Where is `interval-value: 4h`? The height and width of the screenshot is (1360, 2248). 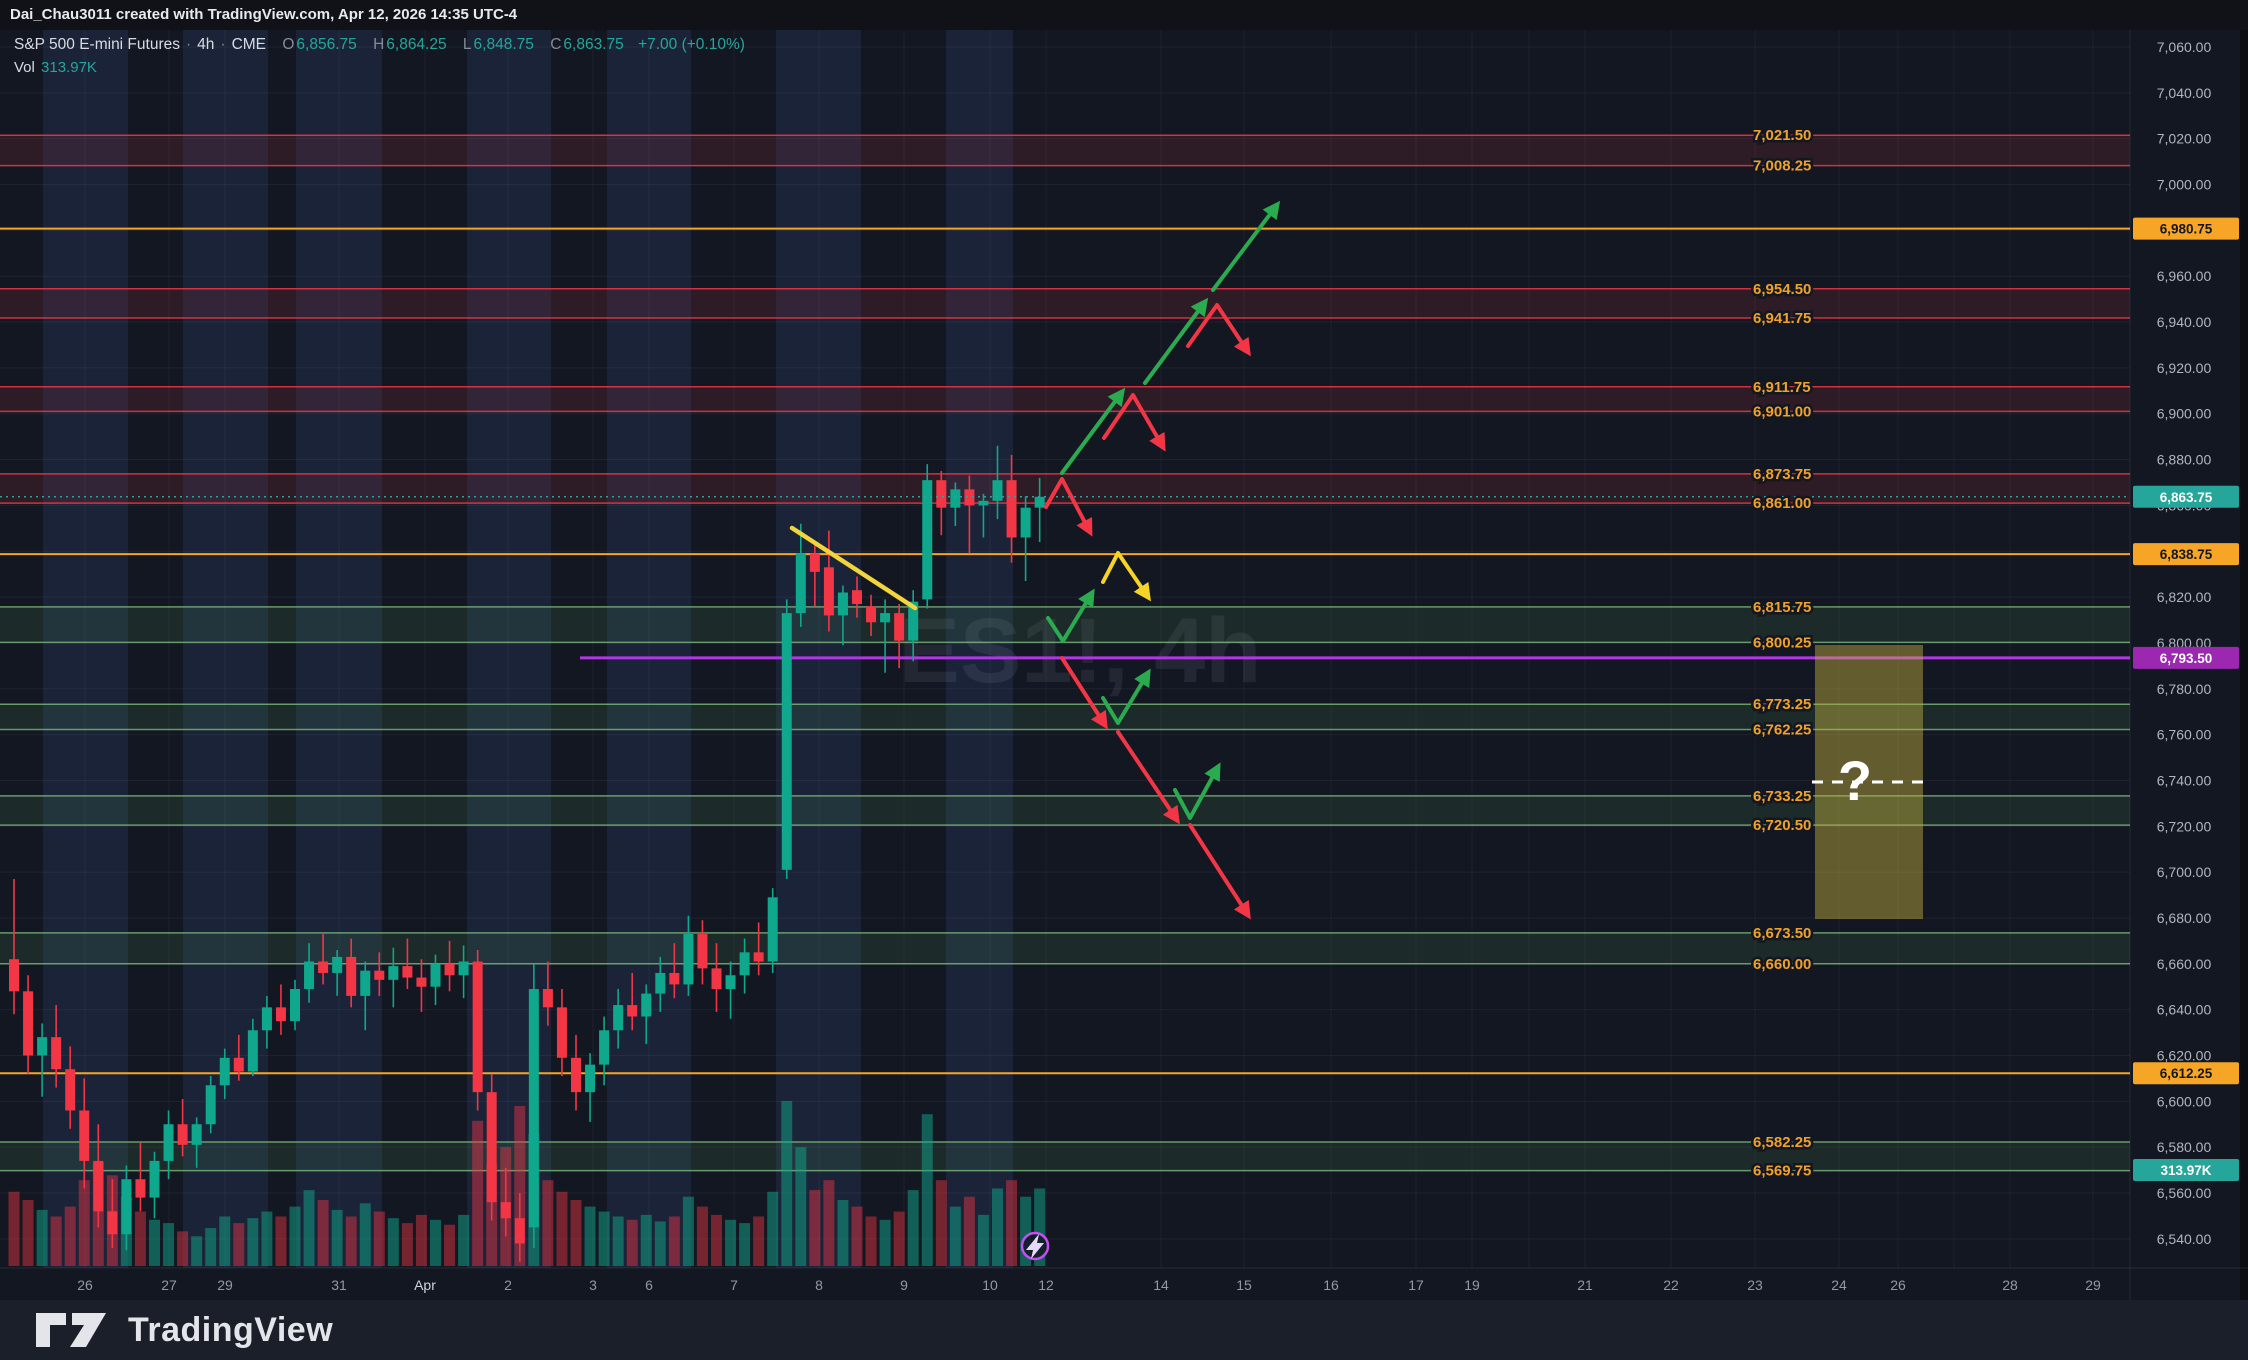
interval-value: 4h is located at coordinates (206, 44).